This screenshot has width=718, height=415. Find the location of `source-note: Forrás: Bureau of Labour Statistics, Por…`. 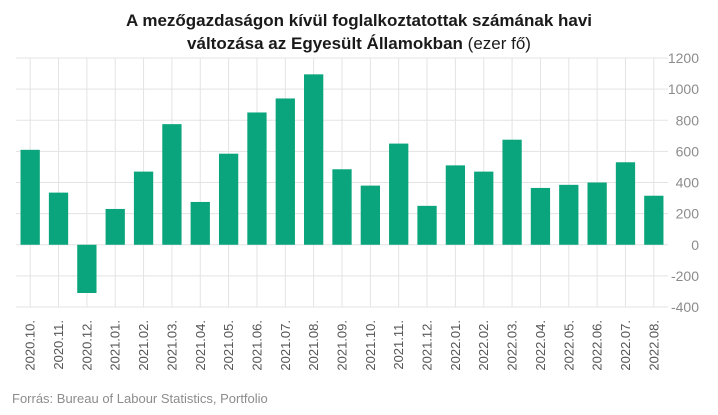

source-note: Forrás: Bureau of Labour Statistics, Por… is located at coordinates (140, 398).